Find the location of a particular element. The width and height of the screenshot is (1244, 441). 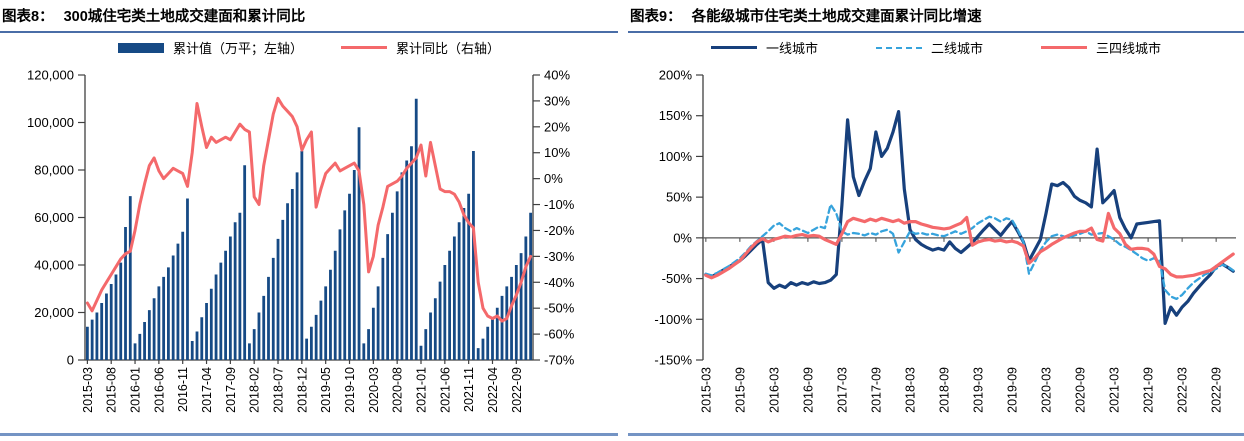

right-axis-tick-label: -30% is located at coordinates (559, 256).